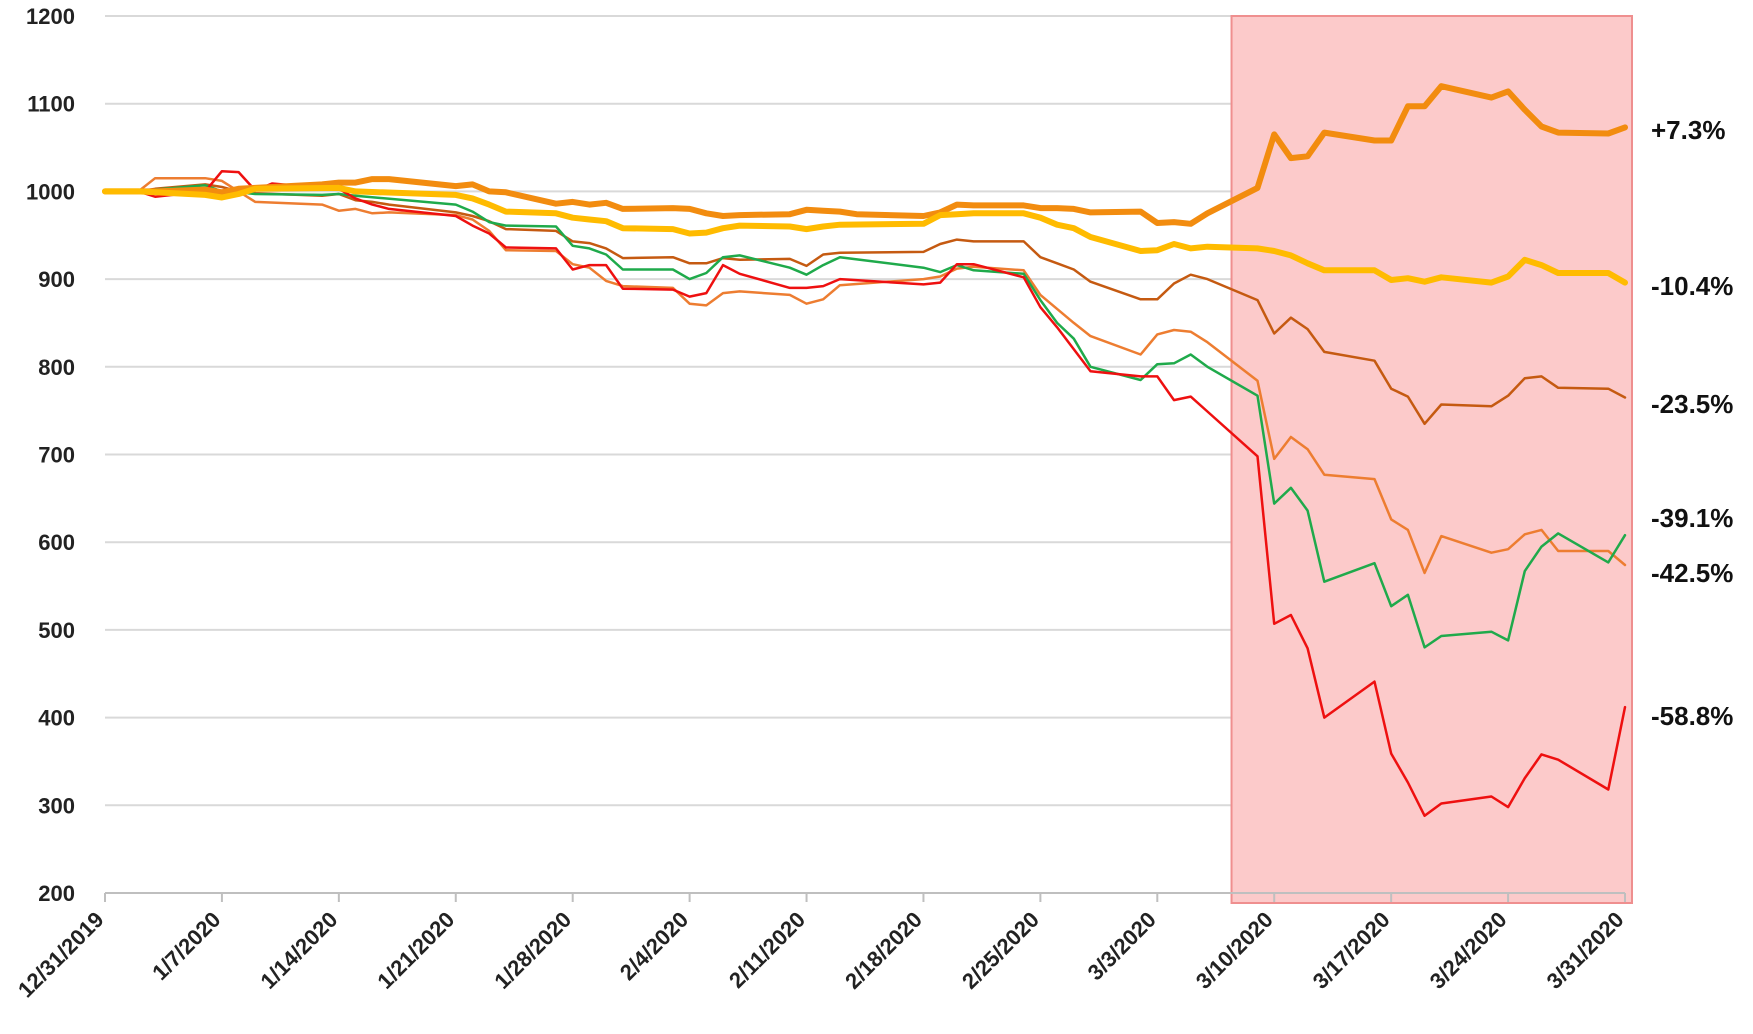  I want to click on y-axis-ticks: 200 300 400 500 600 700 800 900 1000 1100 1200, so click(50, 455).